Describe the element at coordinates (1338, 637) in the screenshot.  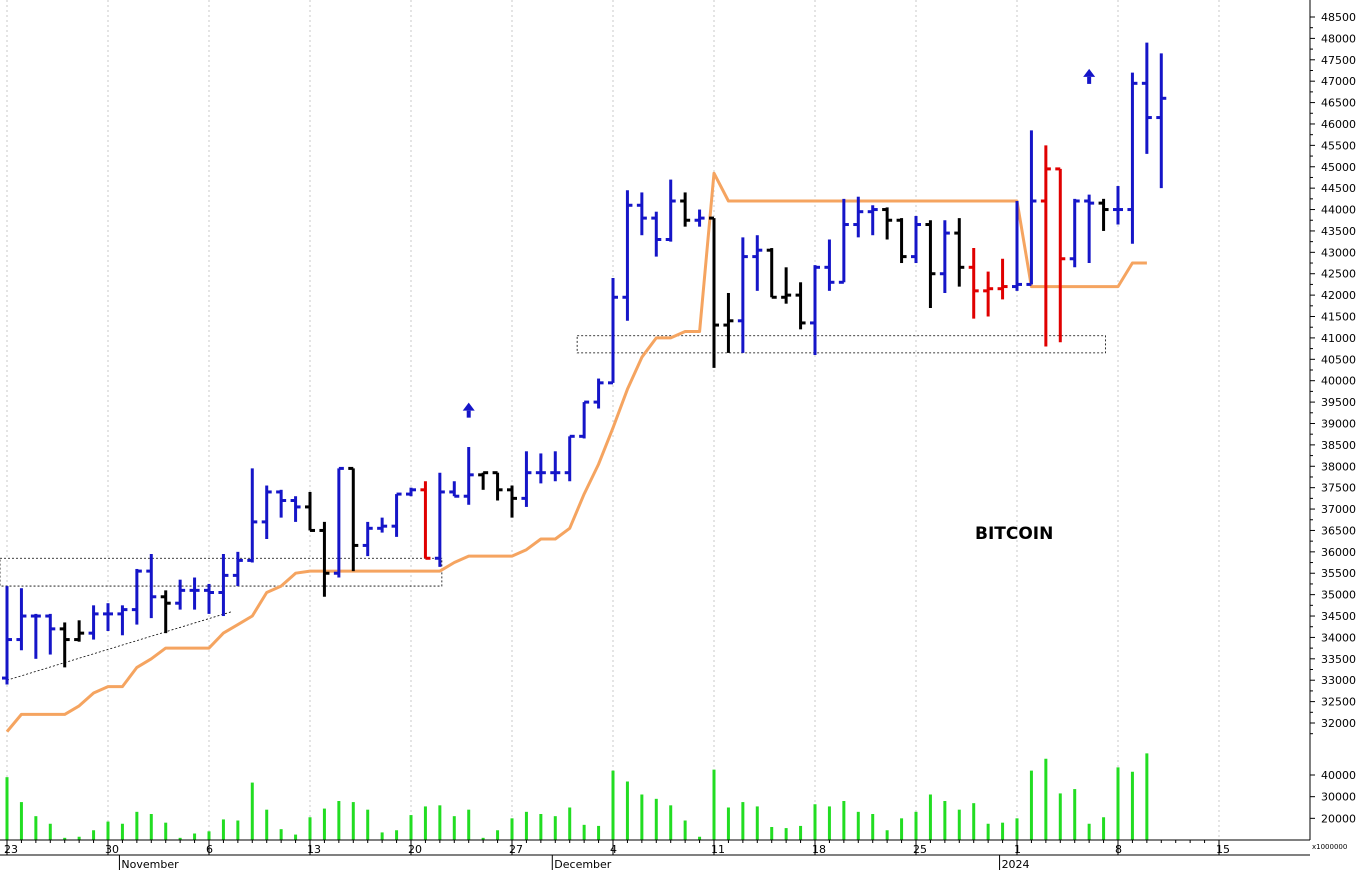
I see `price-tick-label: 34000` at that location.